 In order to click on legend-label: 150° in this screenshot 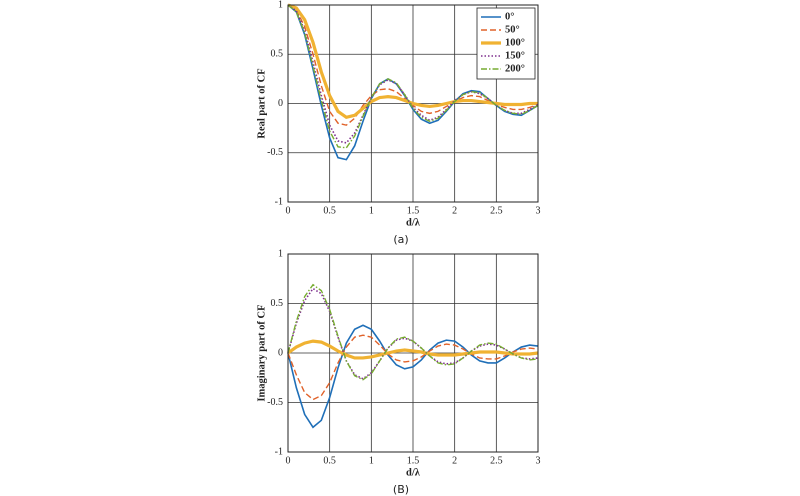, I will do `click(515, 55)`.